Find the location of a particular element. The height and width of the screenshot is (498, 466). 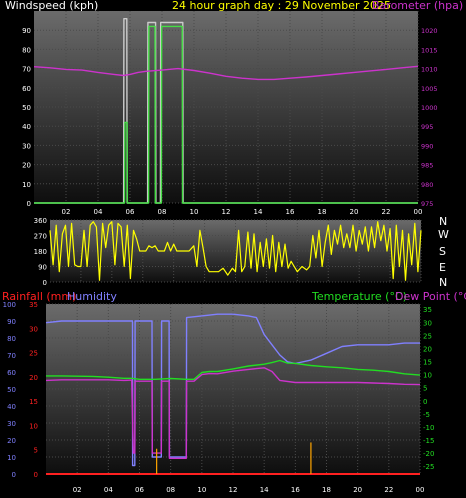

barometer-axis-label: Barometer (hpa) is located at coordinates (417, 6).